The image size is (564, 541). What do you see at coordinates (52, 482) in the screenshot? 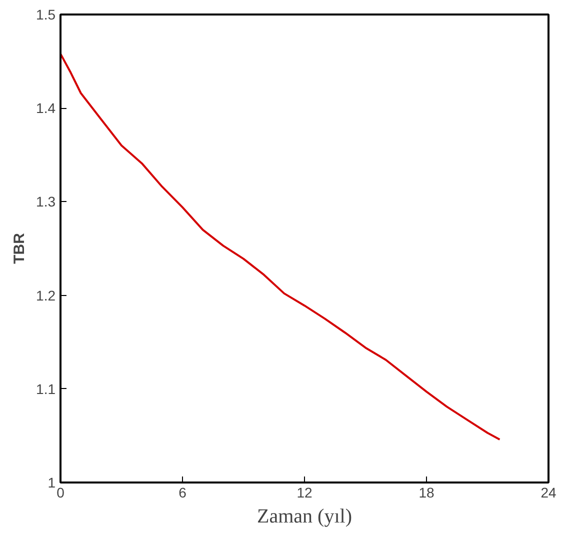
I see `y-tick-label: 1` at bounding box center [52, 482].